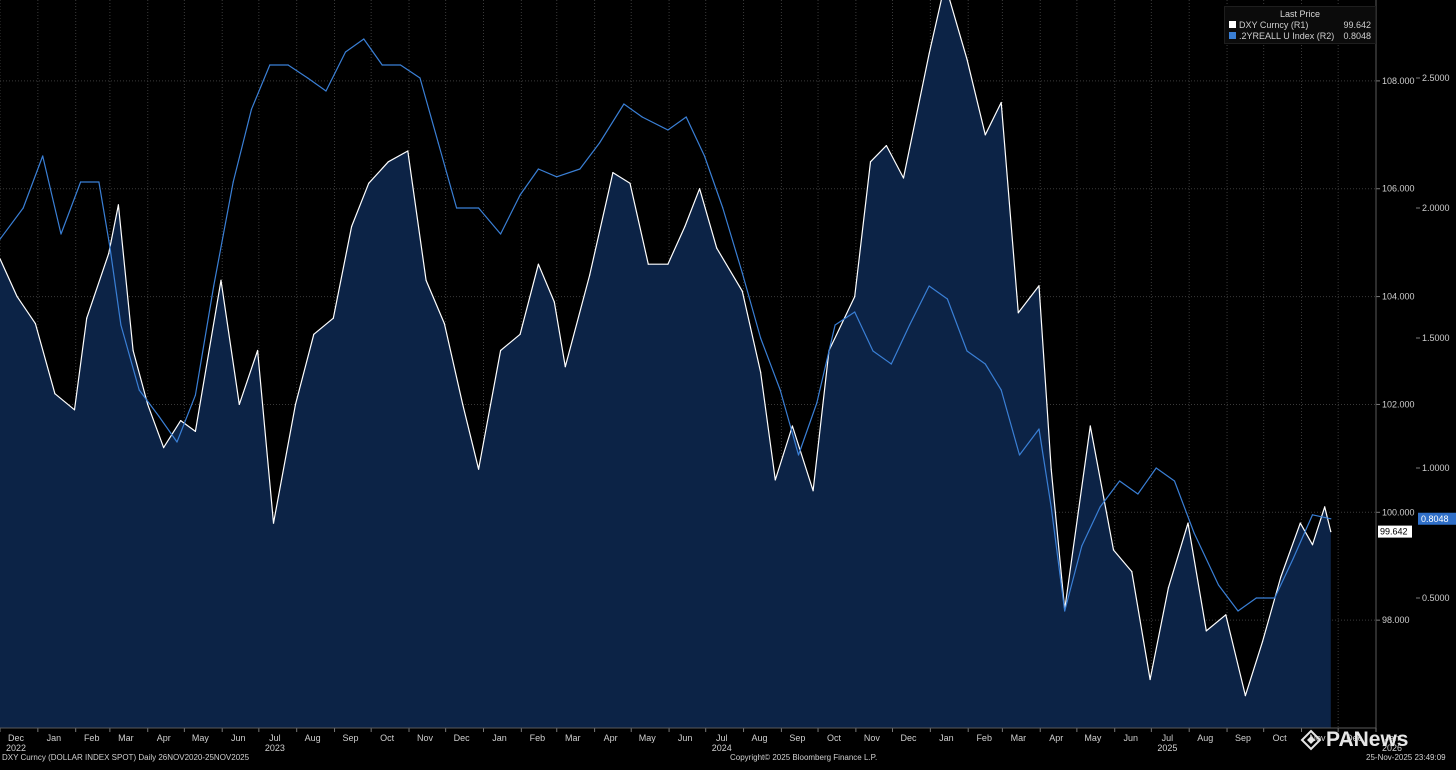 The width and height of the screenshot is (1456, 770). Describe the element at coordinates (1394, 532) in the screenshot. I see `dxy-last-value-label: 99.642` at that location.